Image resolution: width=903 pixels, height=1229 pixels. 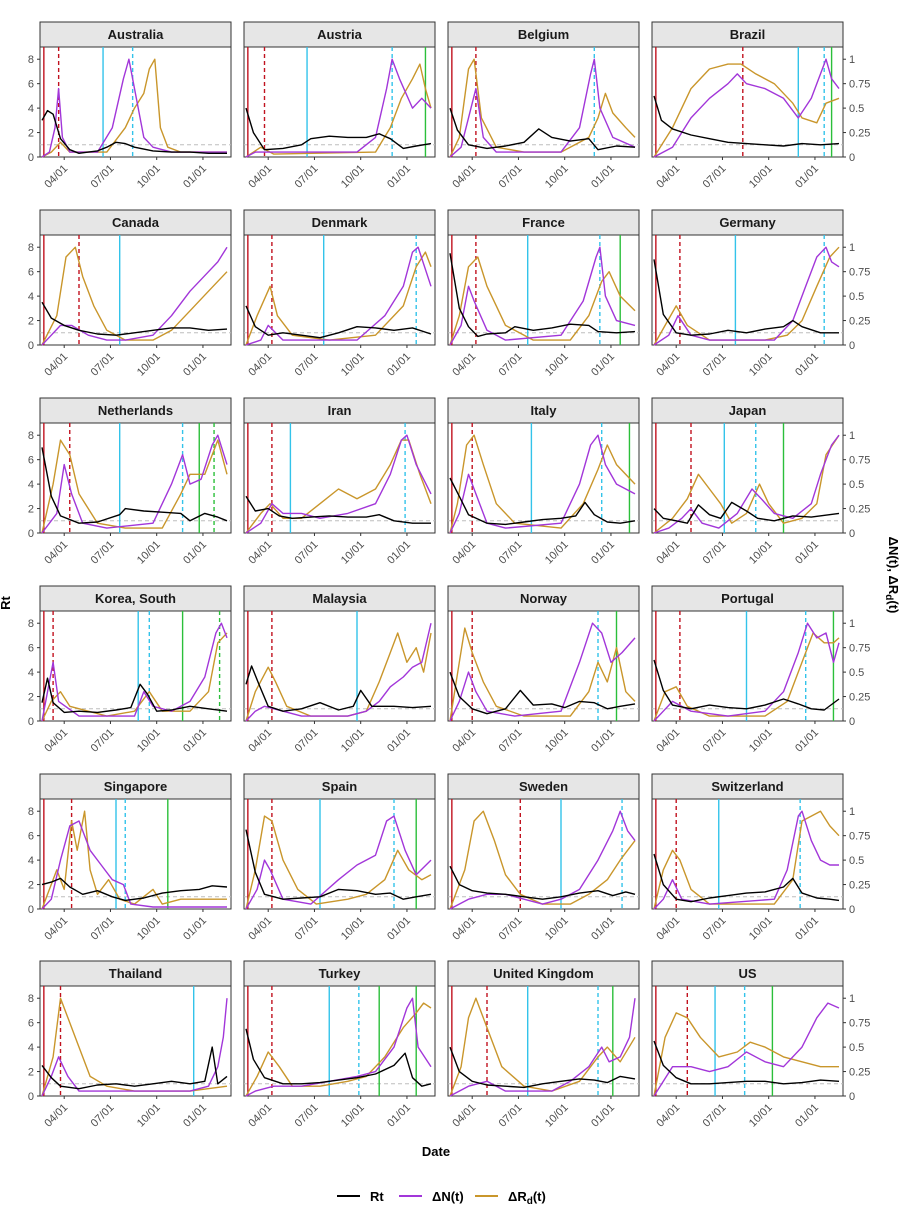 I want to click on legend-label-dn: ΔN(t), so click(x=448, y=1196).